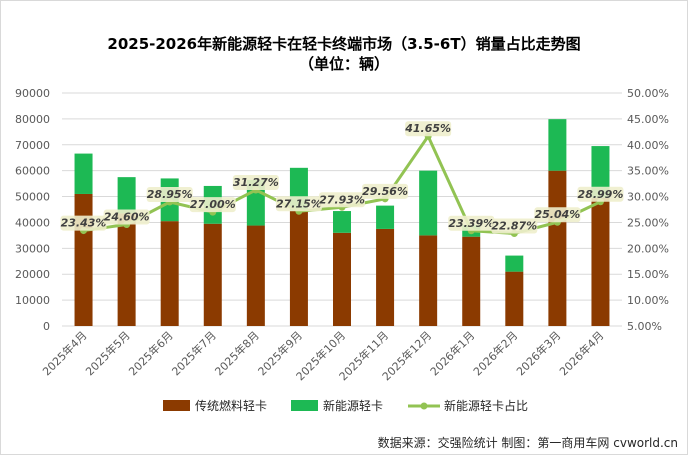 This screenshot has width=688, height=455. What do you see at coordinates (194, 353) in the screenshot?
I see `x-axis-category-label: 2025年7月` at bounding box center [194, 353].